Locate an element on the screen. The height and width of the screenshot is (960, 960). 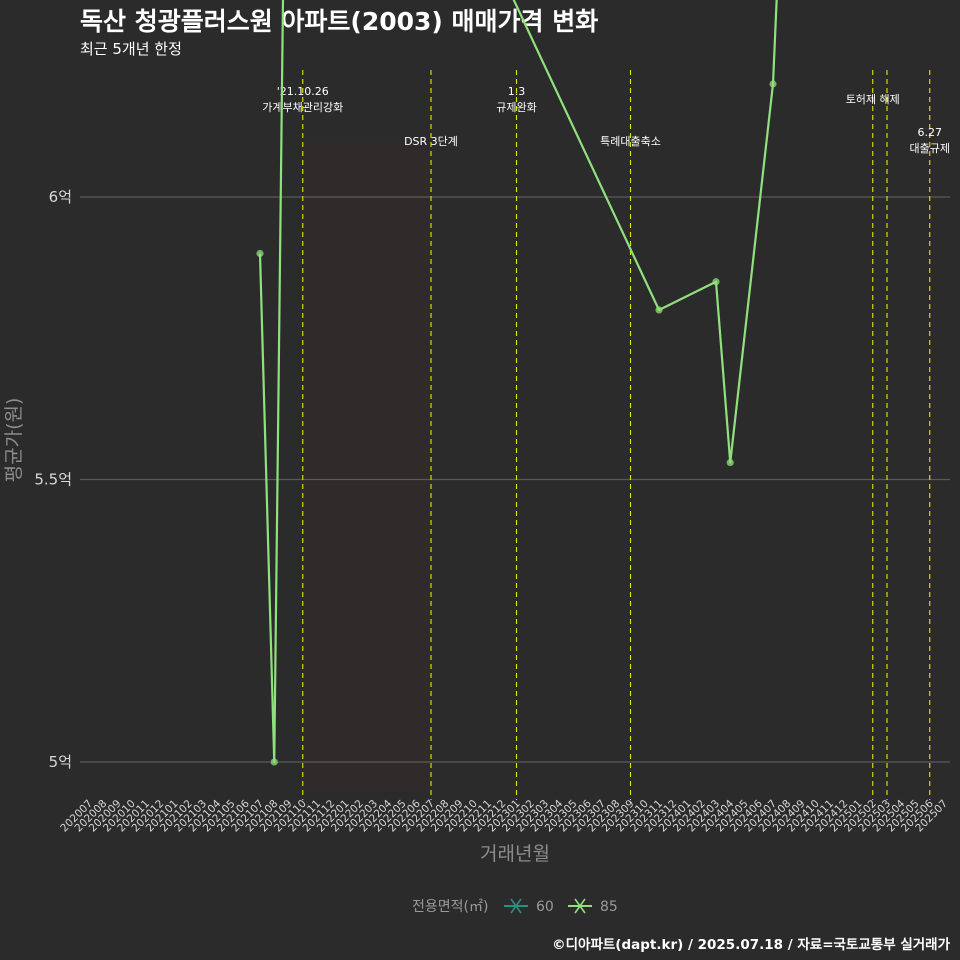
y-tick-label: 5억 is located at coordinates (60, 762).